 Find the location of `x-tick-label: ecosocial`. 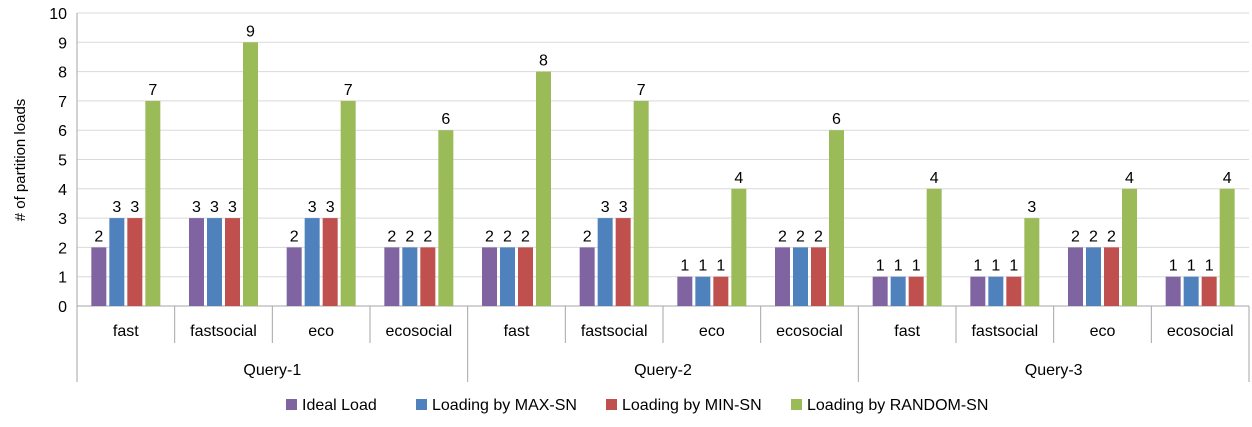

x-tick-label: ecosocial is located at coordinates (809, 331).